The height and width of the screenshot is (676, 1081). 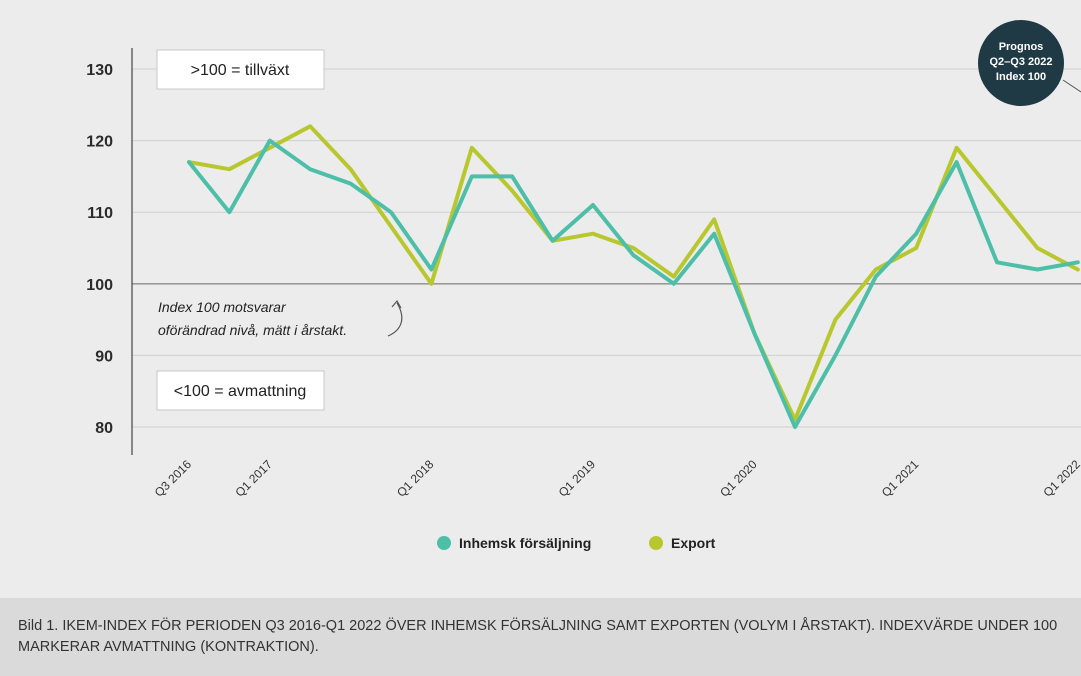 I want to click on decline-box: <100 = avmattning, so click(x=240, y=390).